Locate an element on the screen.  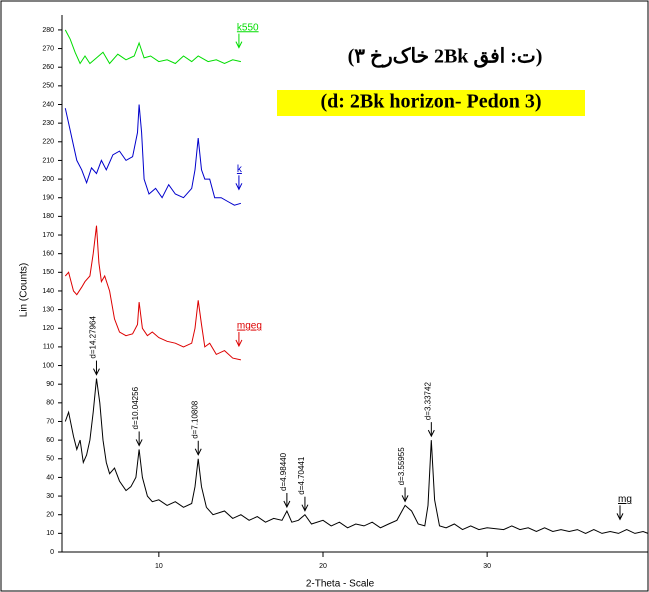
y-axis-label: Lin (Counts) is located at coordinates (24, 290).